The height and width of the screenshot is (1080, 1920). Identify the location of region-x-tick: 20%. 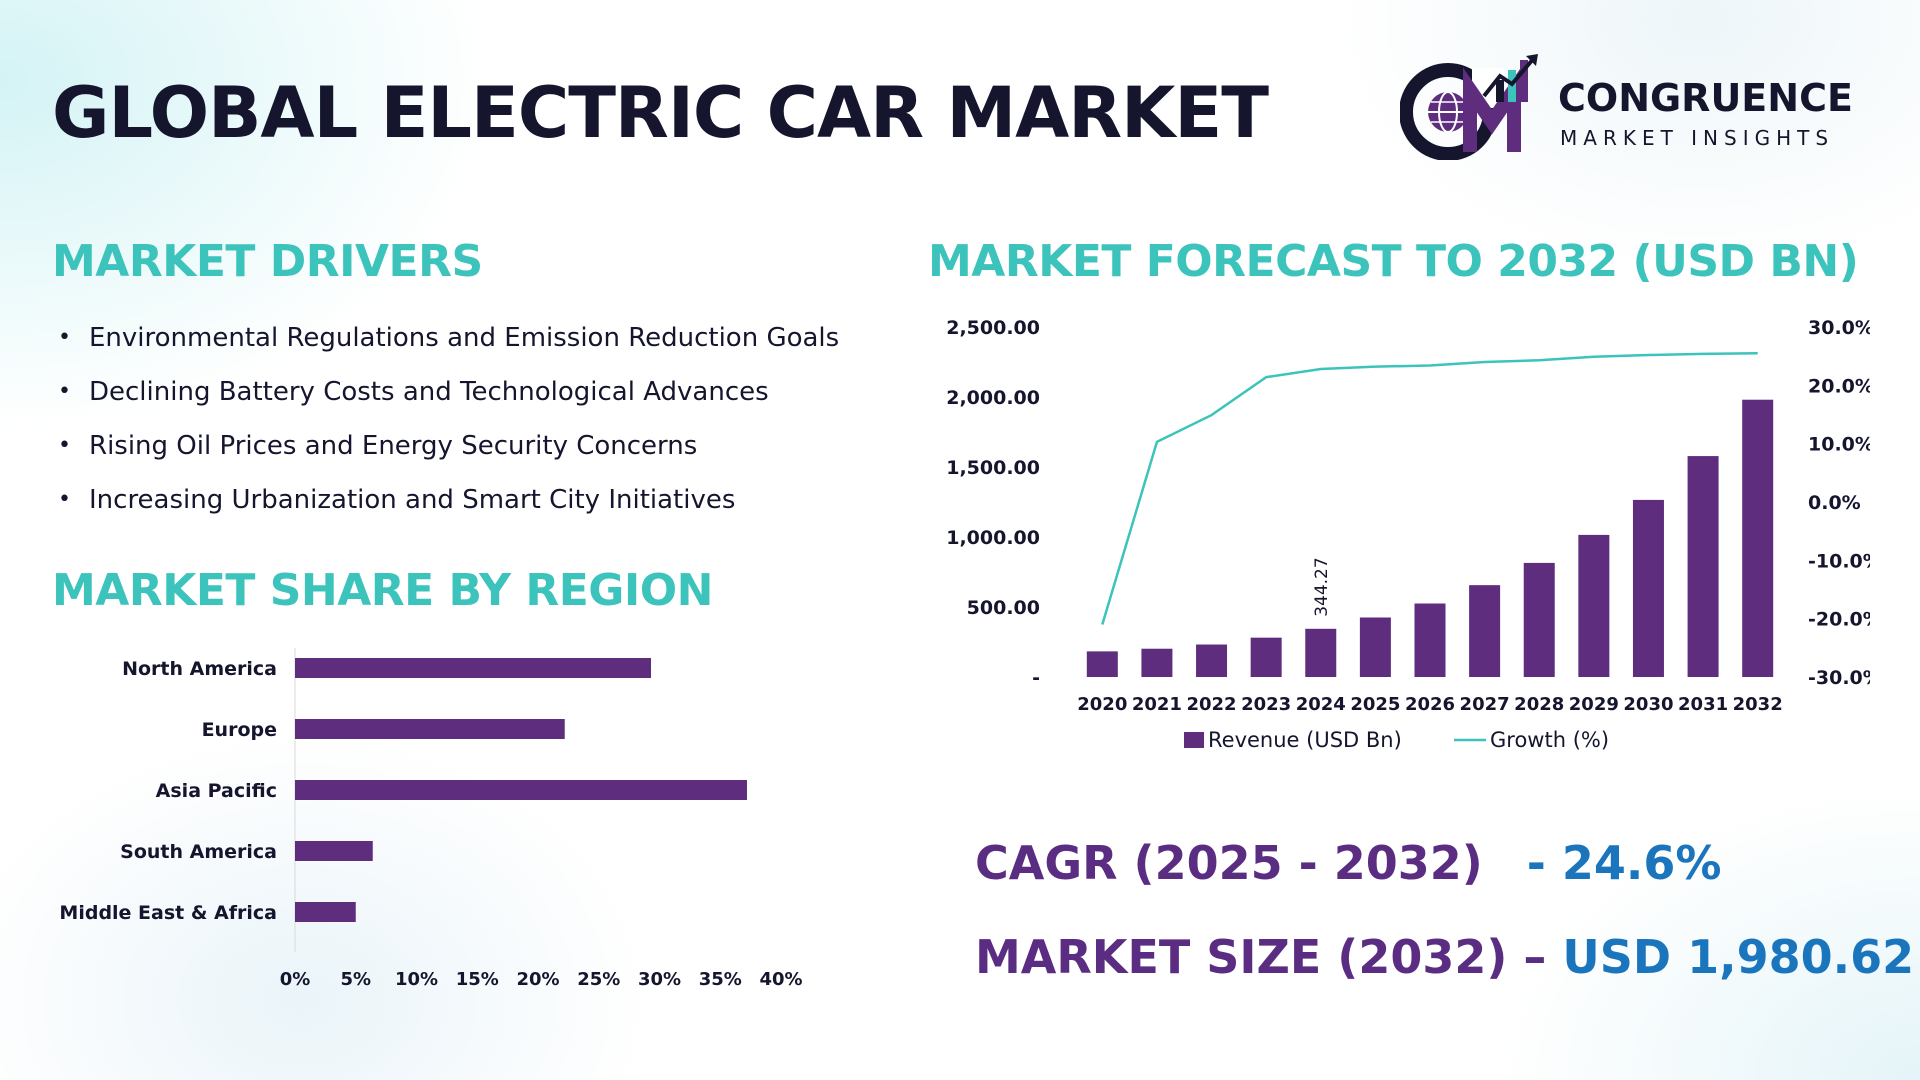
(537, 979).